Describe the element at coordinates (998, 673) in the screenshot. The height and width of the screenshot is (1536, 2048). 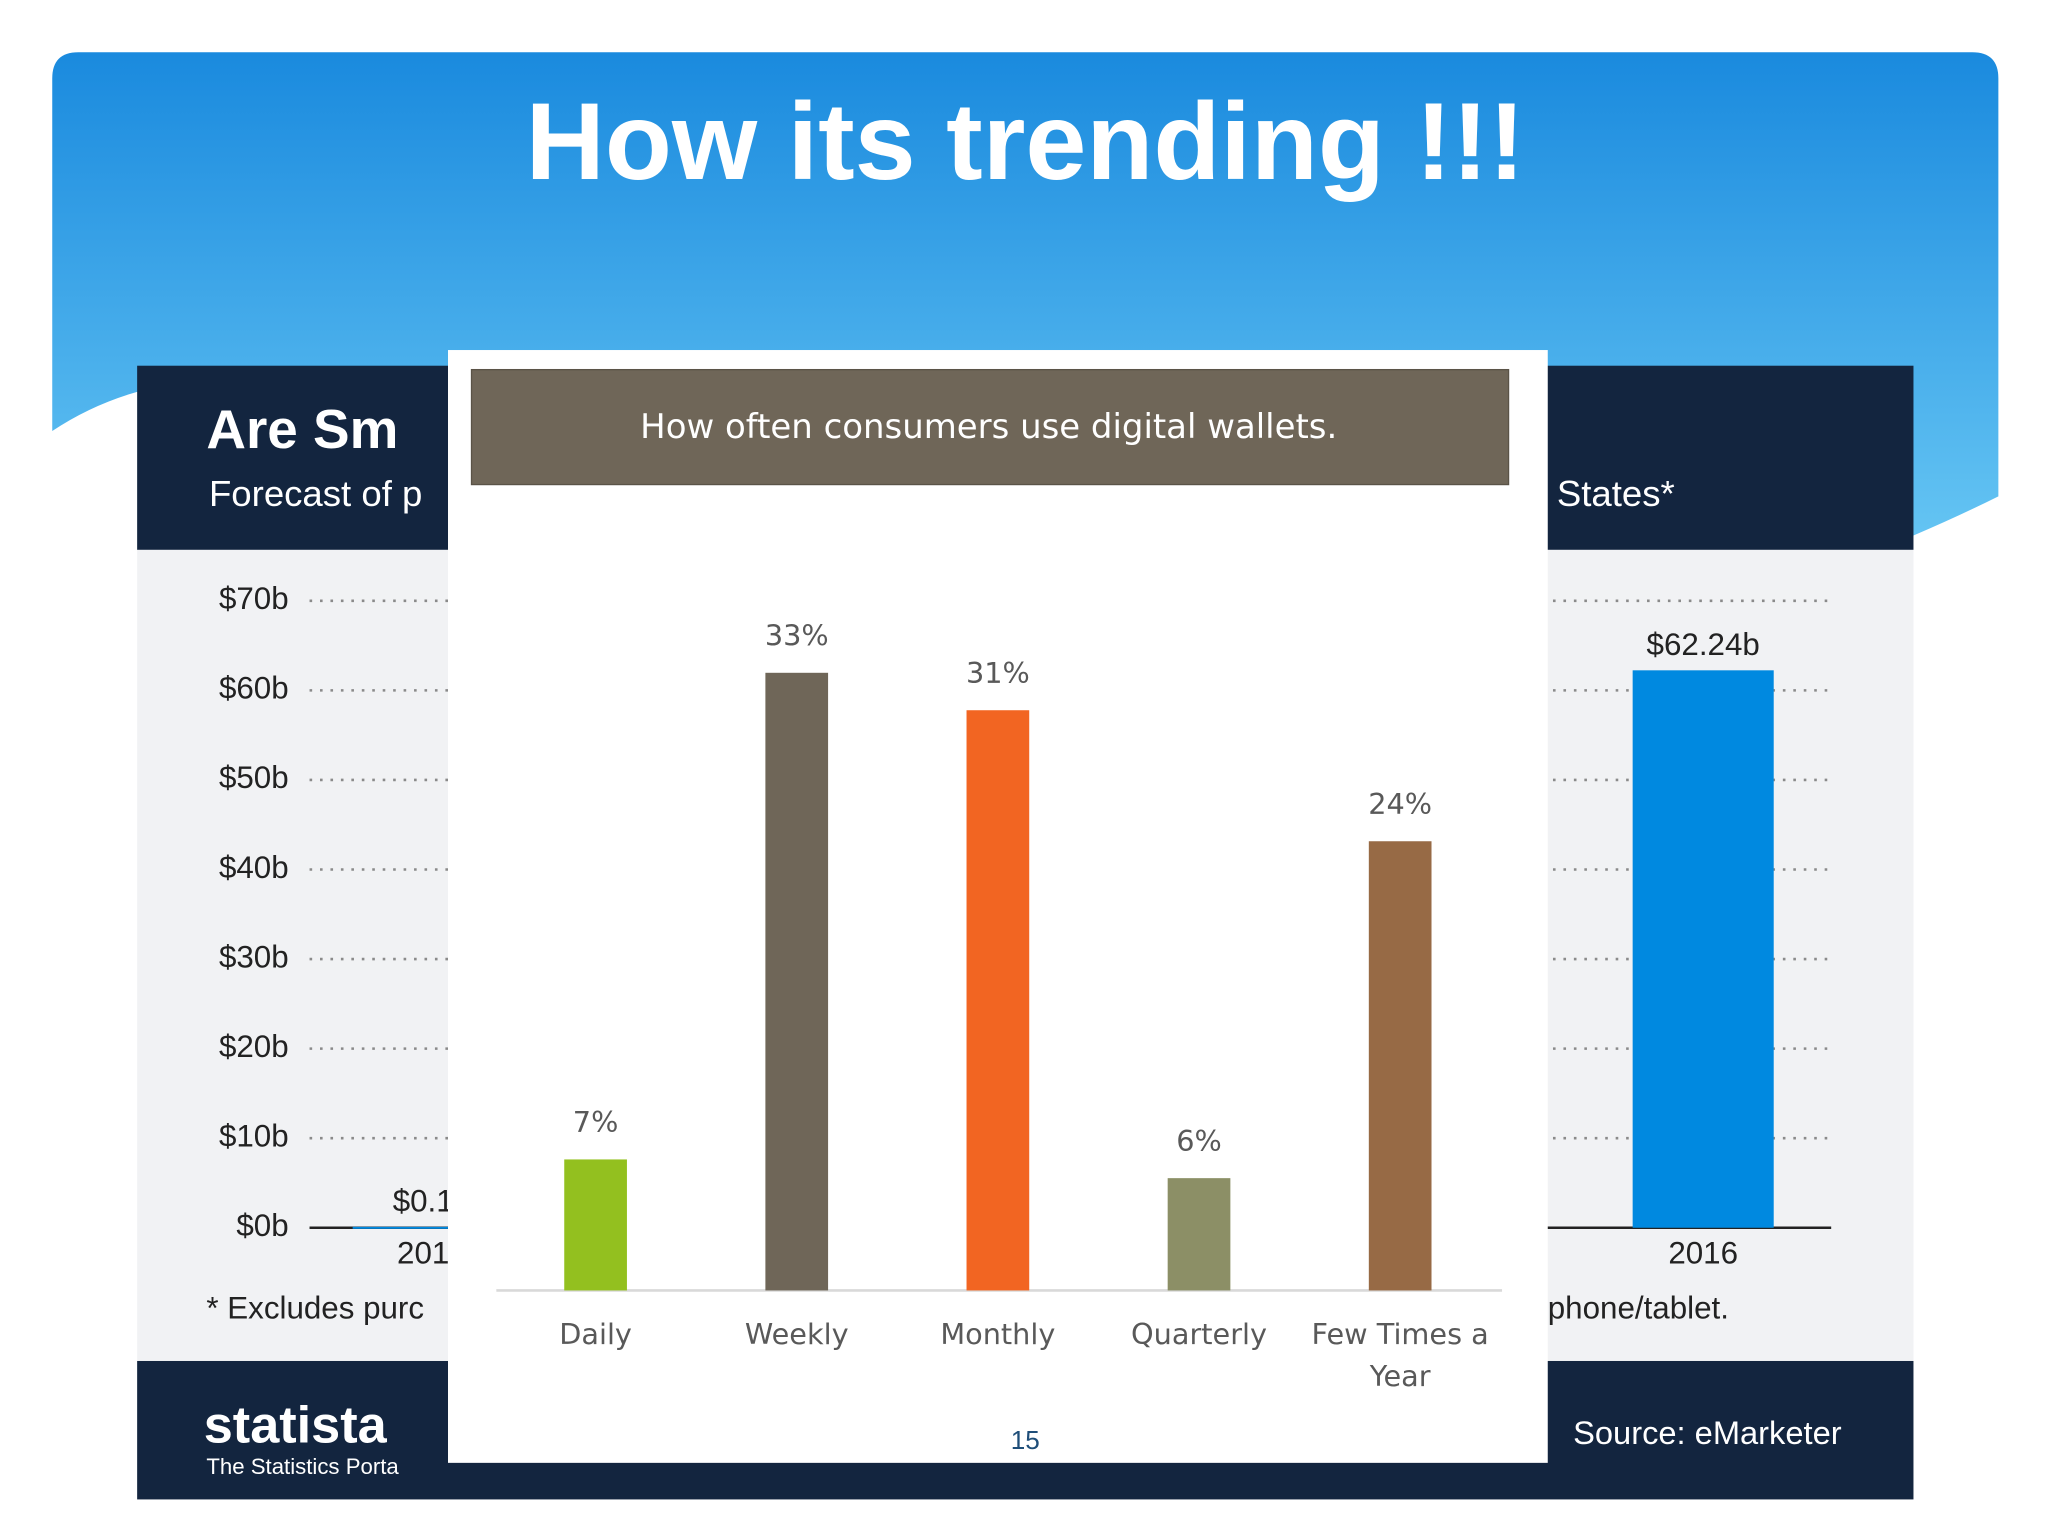
I see `value-label: 31%` at that location.